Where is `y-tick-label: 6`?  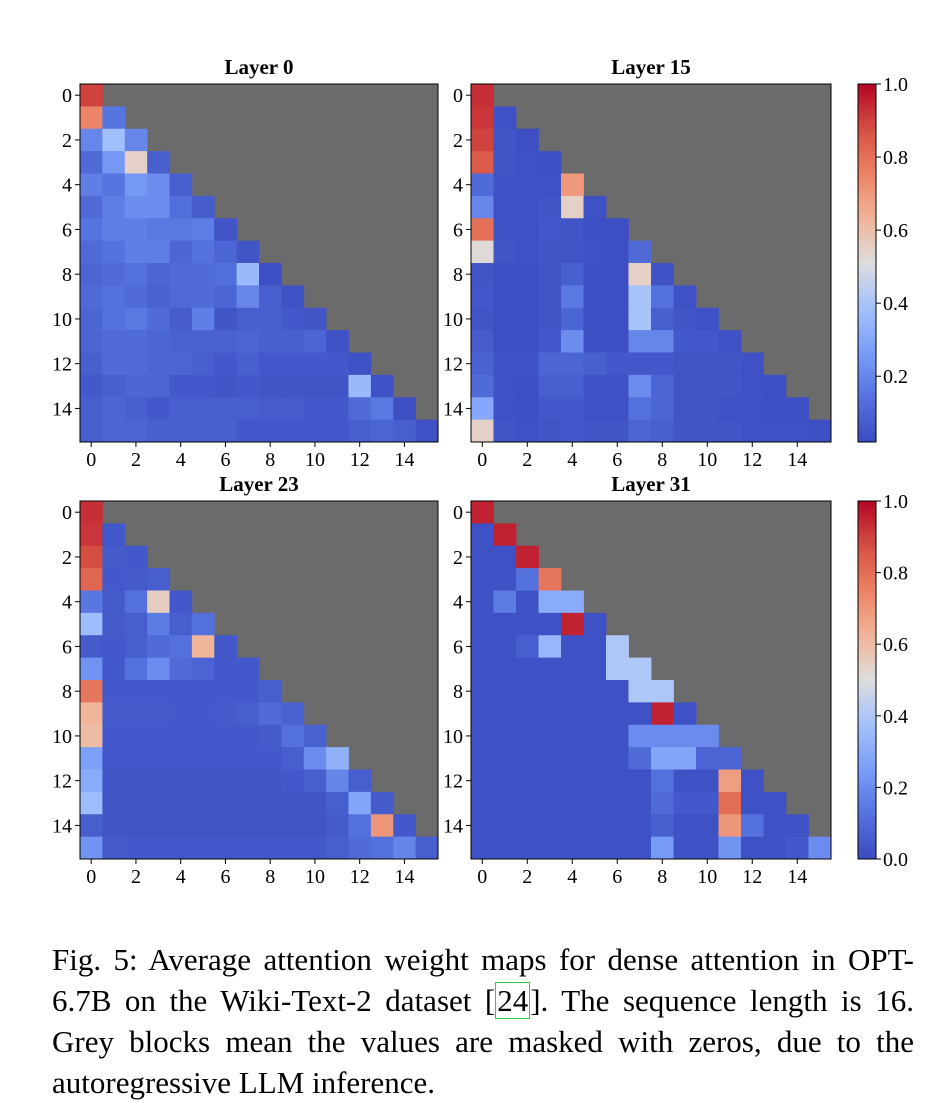 y-tick-label: 6 is located at coordinates (458, 647).